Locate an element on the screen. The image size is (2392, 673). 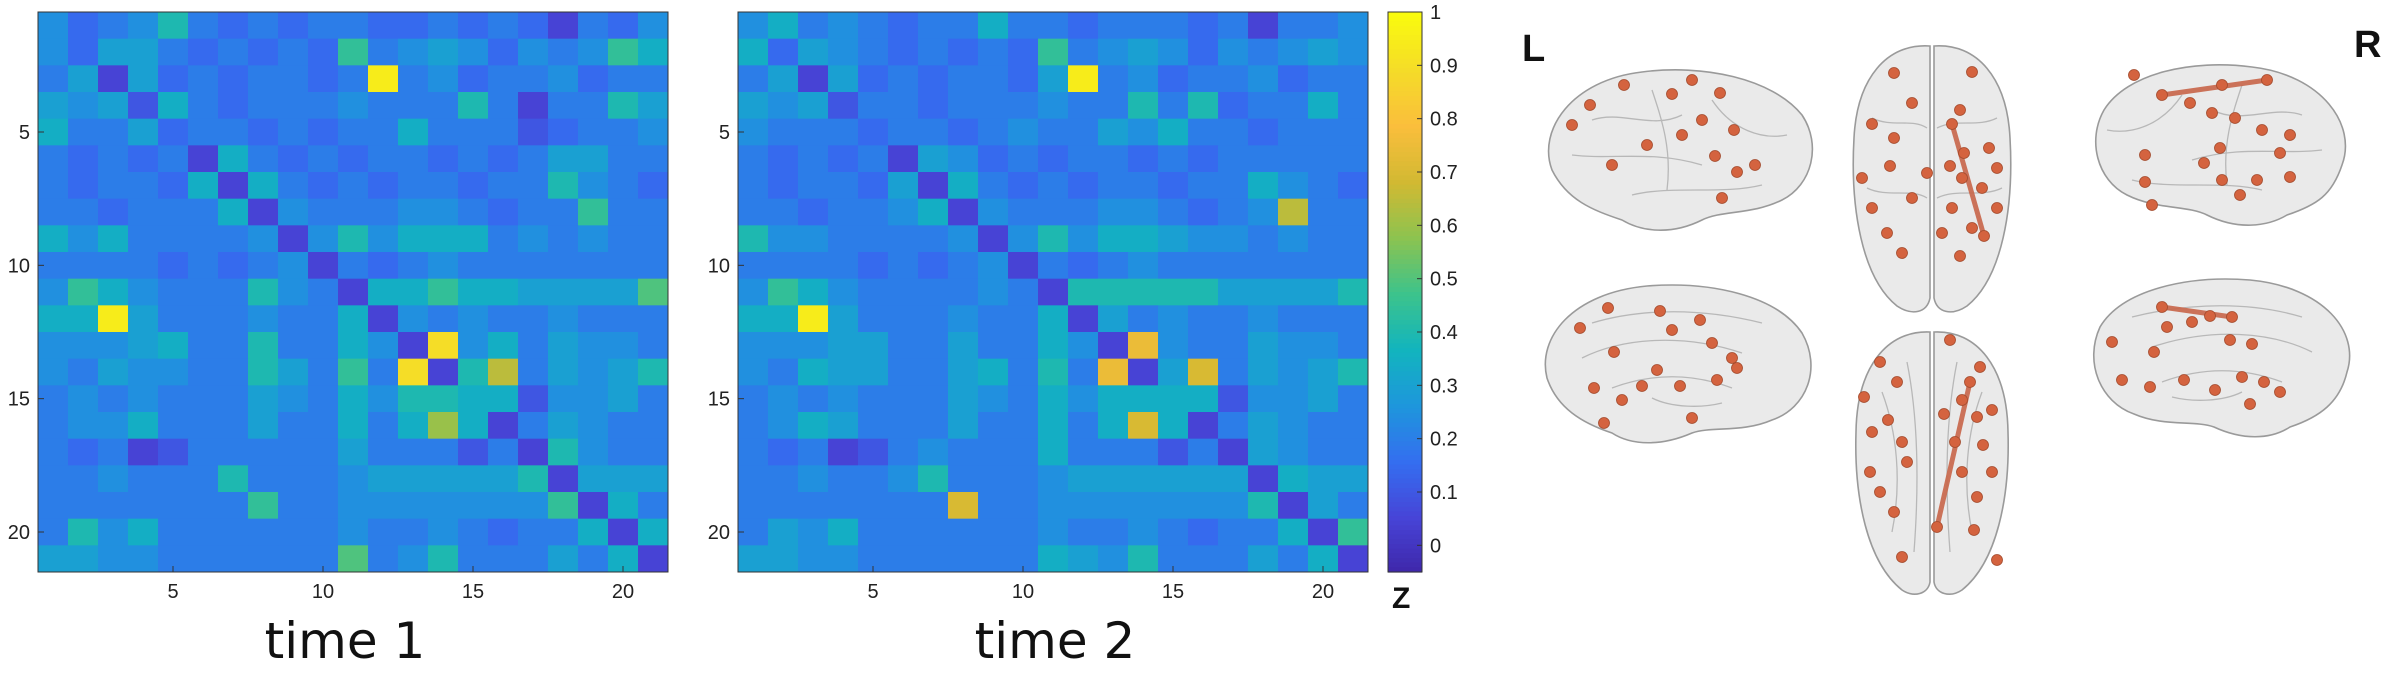
heatmap2-cell-r8-c3 is located at coordinates (813, 212).